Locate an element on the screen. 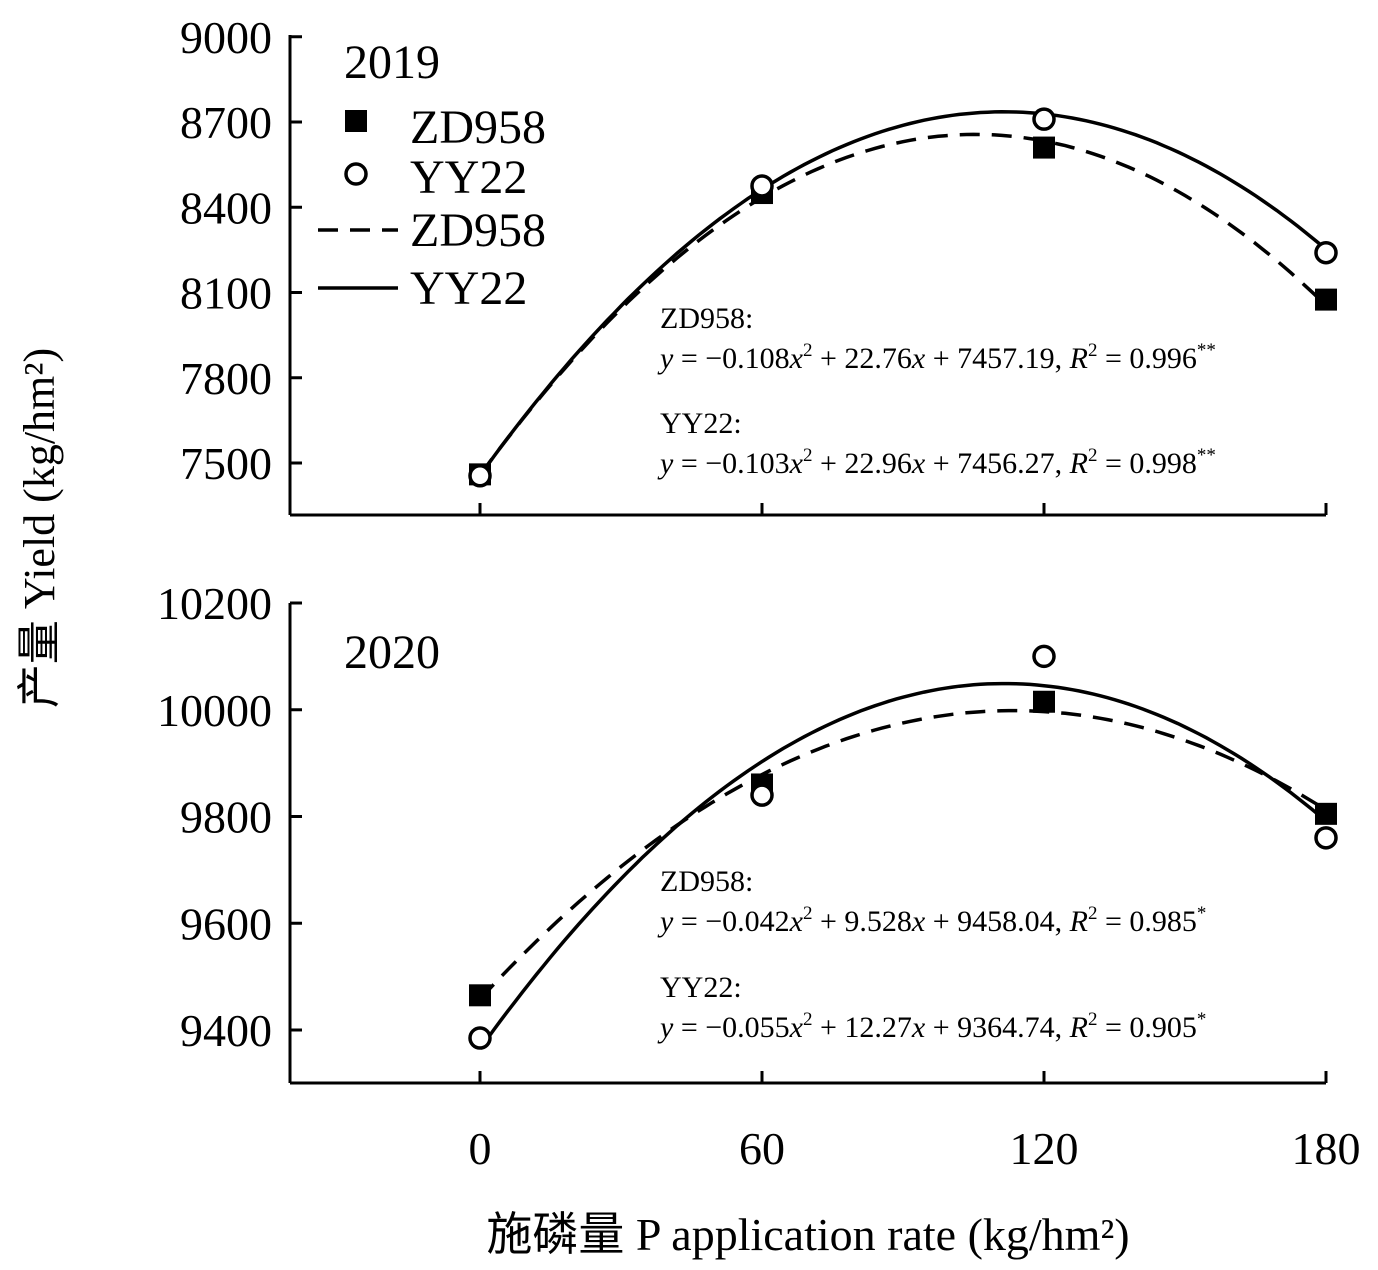 The image size is (1378, 1270). legend-line-label-zd958: ZD958 is located at coordinates (478, 230).